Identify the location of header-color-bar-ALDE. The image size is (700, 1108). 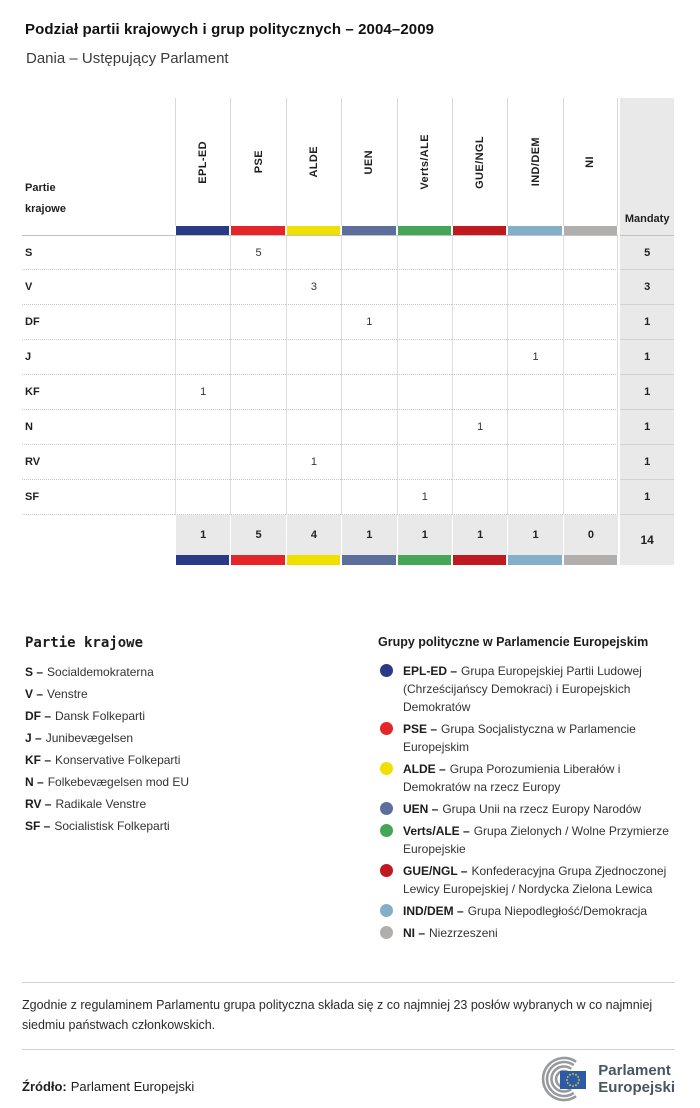
(313, 230).